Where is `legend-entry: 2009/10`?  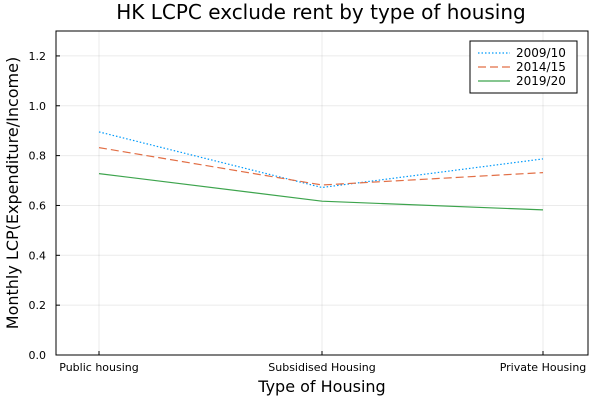
legend-entry: 2009/10 is located at coordinates (541, 53).